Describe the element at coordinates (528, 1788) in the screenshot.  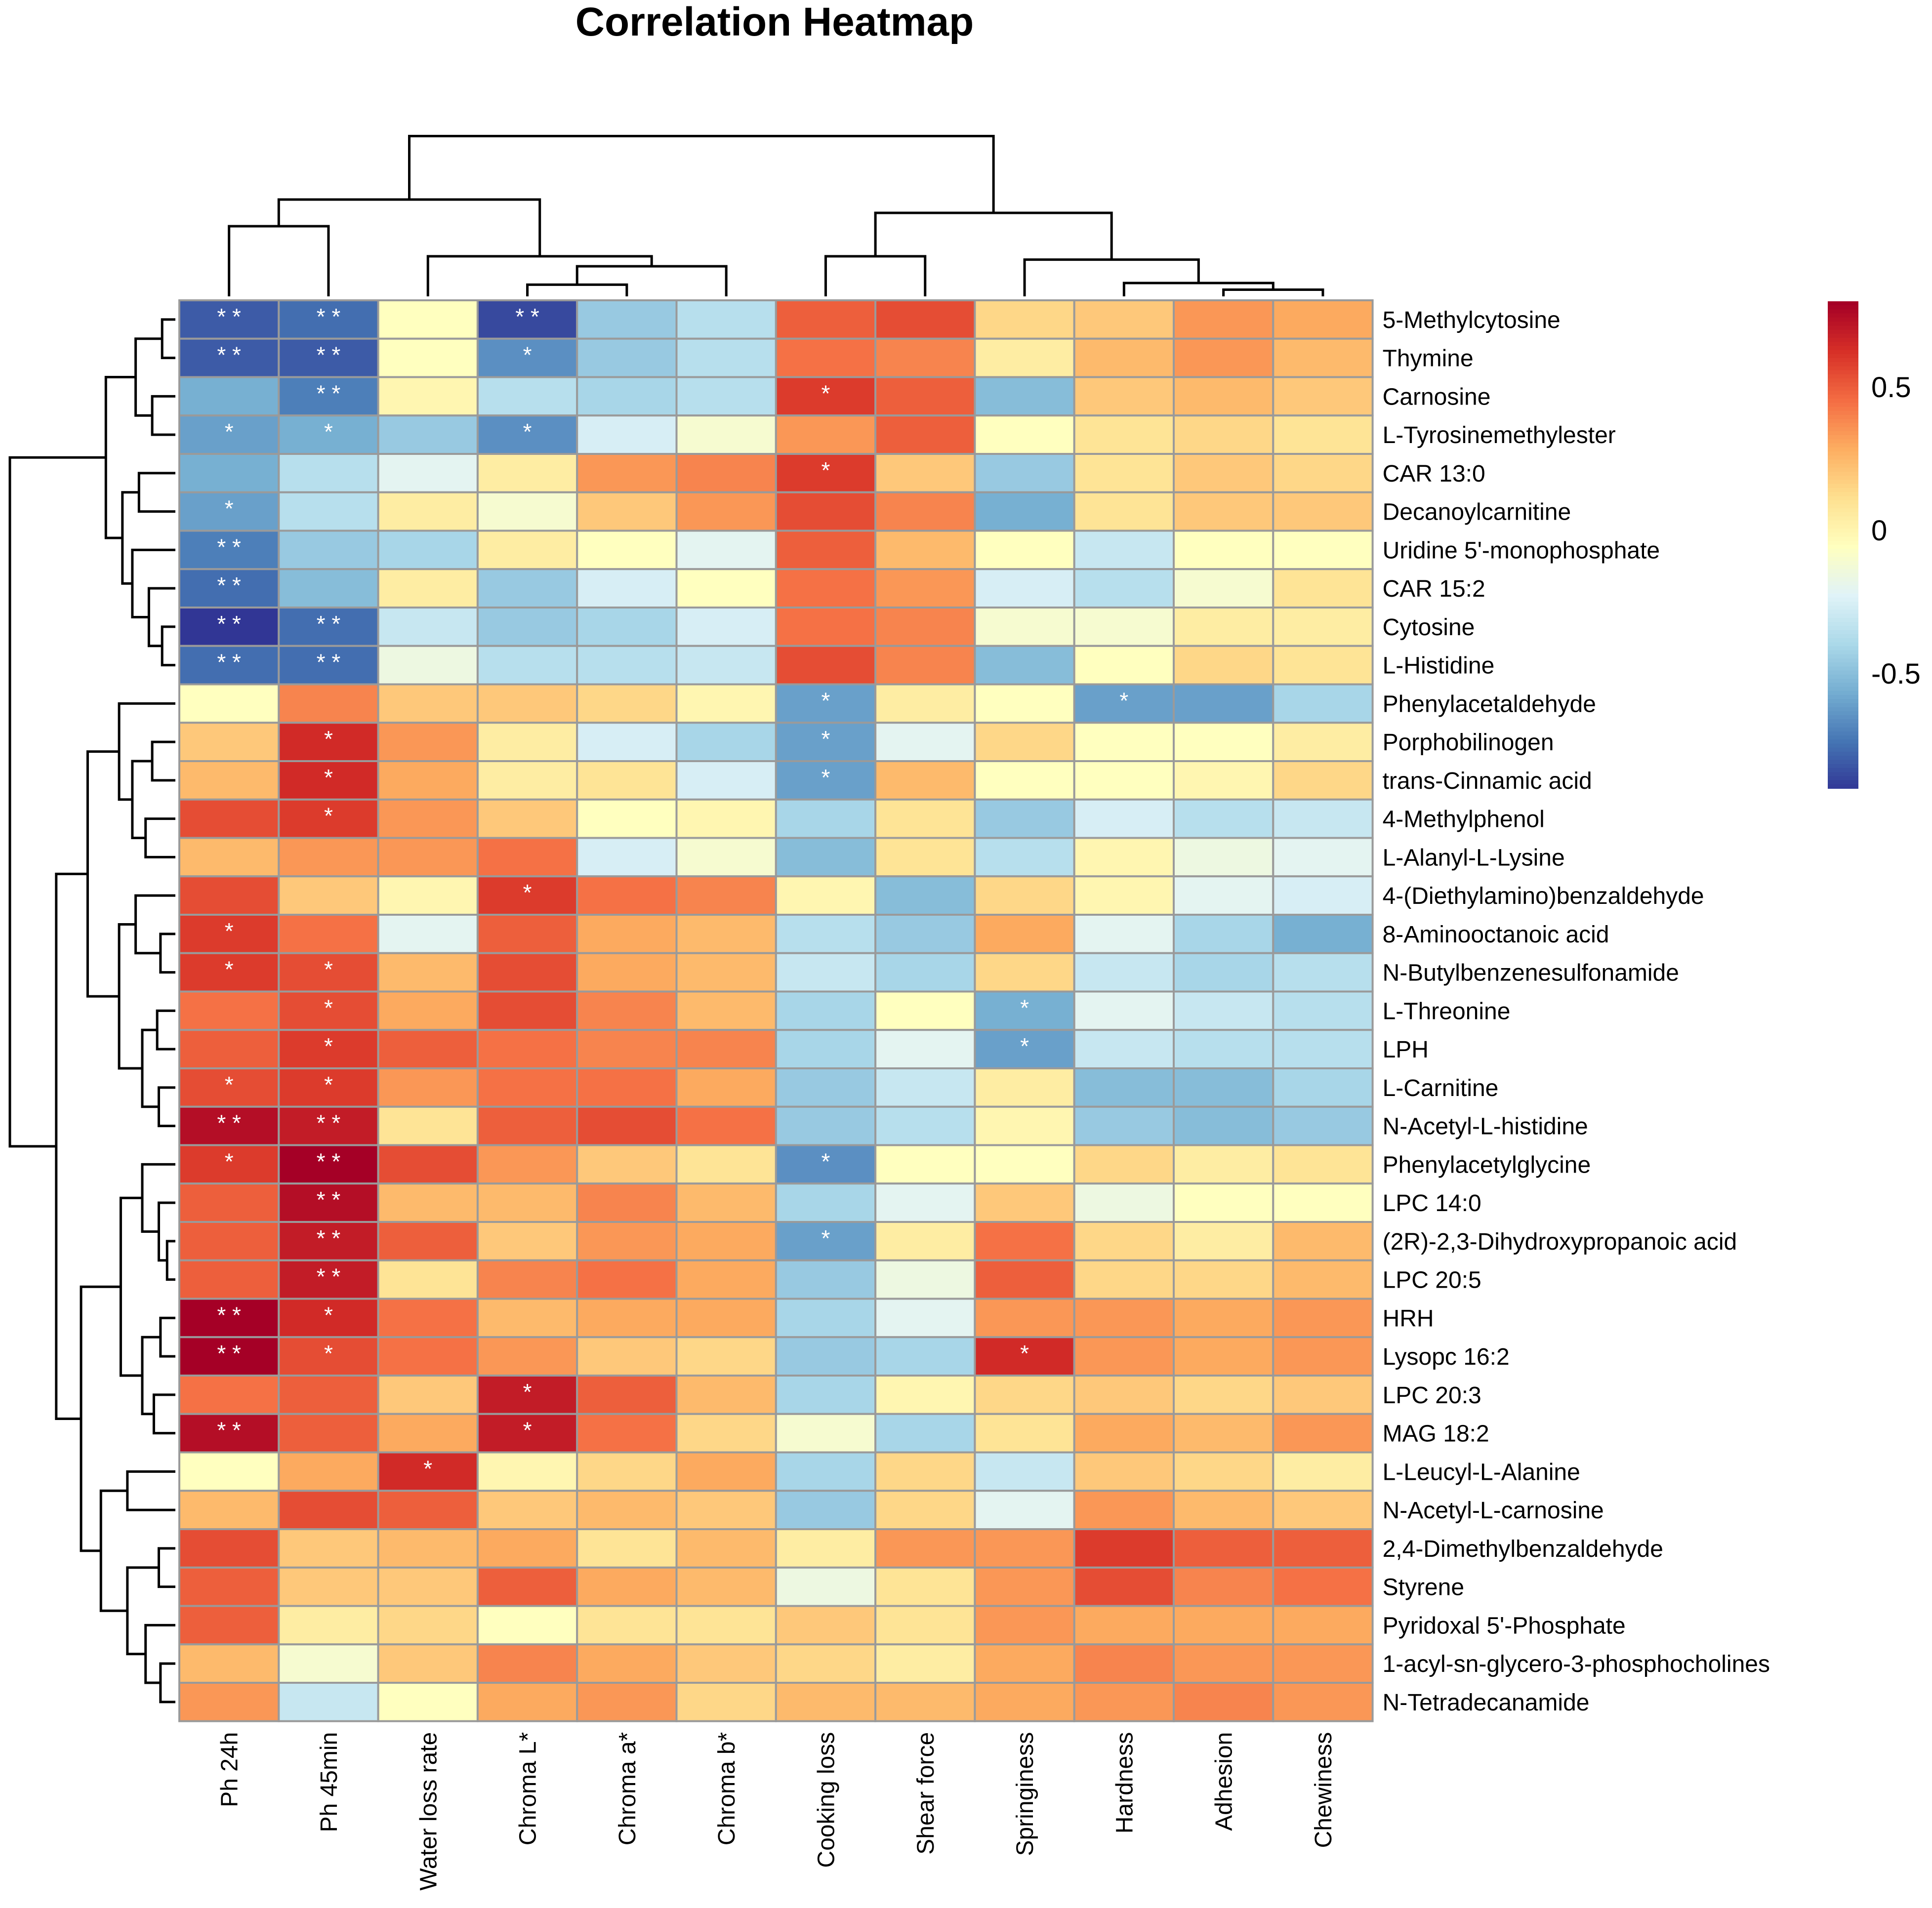
I see `column-label: Chroma L*` at that location.